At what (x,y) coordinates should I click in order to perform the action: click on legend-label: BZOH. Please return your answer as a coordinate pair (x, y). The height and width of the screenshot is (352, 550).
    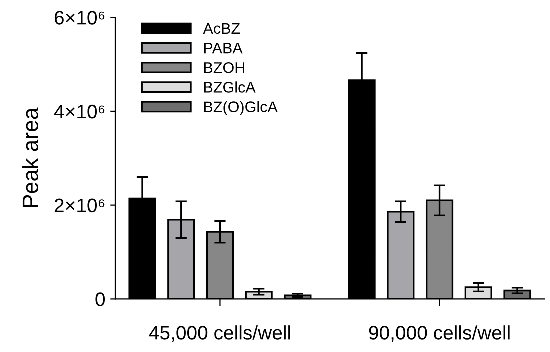
    Looking at the image, I should click on (224, 68).